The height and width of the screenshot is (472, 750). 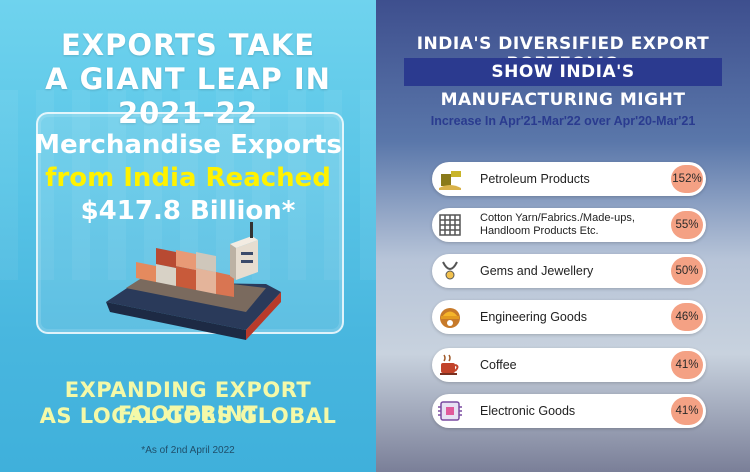 I want to click on card-amount: $417.8 Billion*, so click(x=188, y=211).